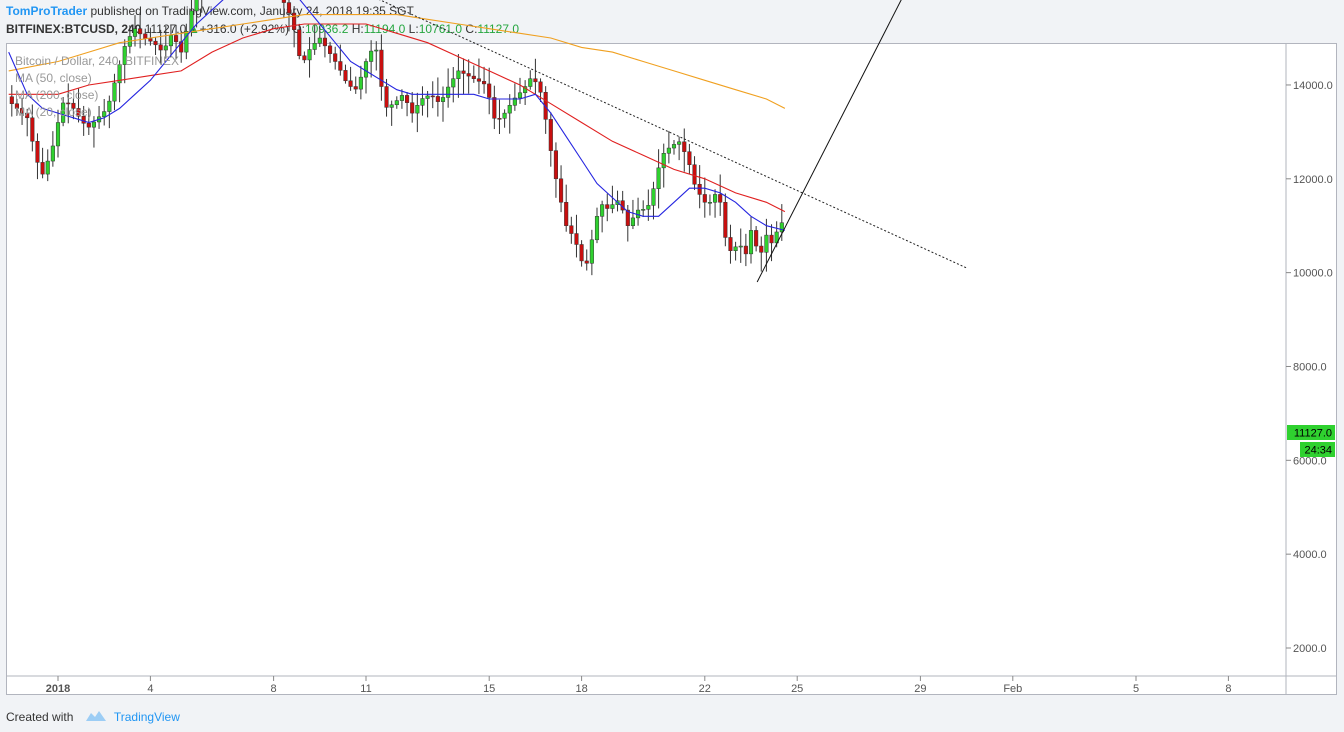 The height and width of the screenshot is (732, 1344). I want to click on legend-ma200: MA (200, close), so click(57, 95).